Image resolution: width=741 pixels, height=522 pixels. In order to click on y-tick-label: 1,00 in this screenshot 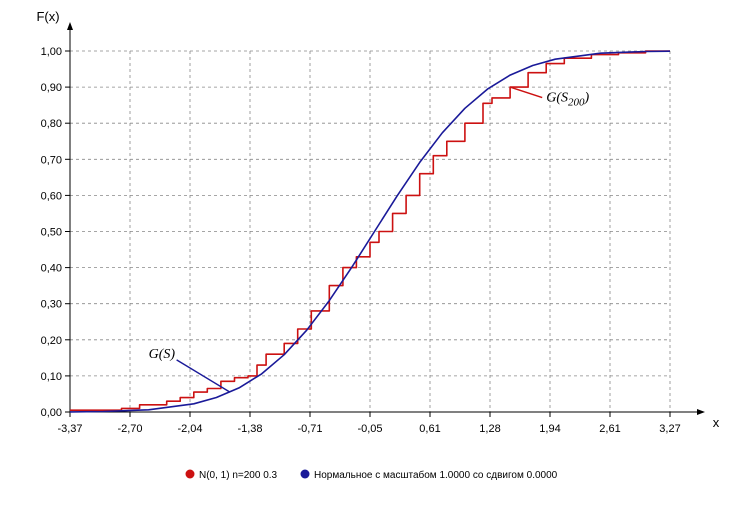, I will do `click(51, 52)`.